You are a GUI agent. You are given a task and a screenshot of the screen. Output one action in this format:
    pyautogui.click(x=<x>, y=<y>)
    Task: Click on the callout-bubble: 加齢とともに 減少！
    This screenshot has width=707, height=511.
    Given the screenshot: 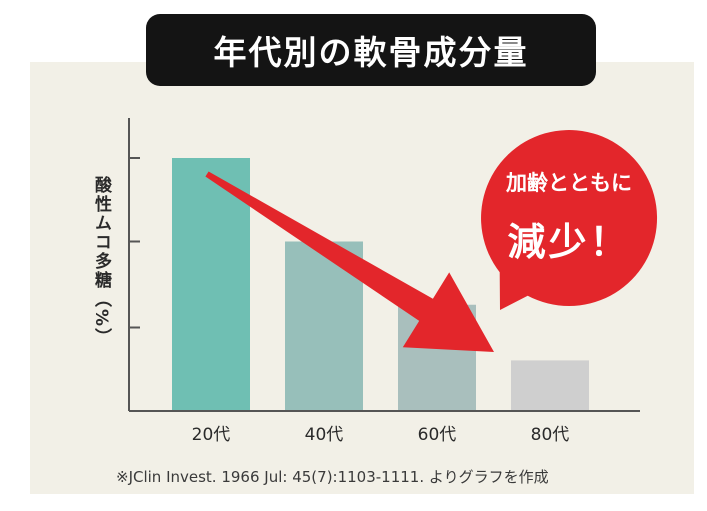 What is the action you would take?
    pyautogui.click(x=569, y=220)
    